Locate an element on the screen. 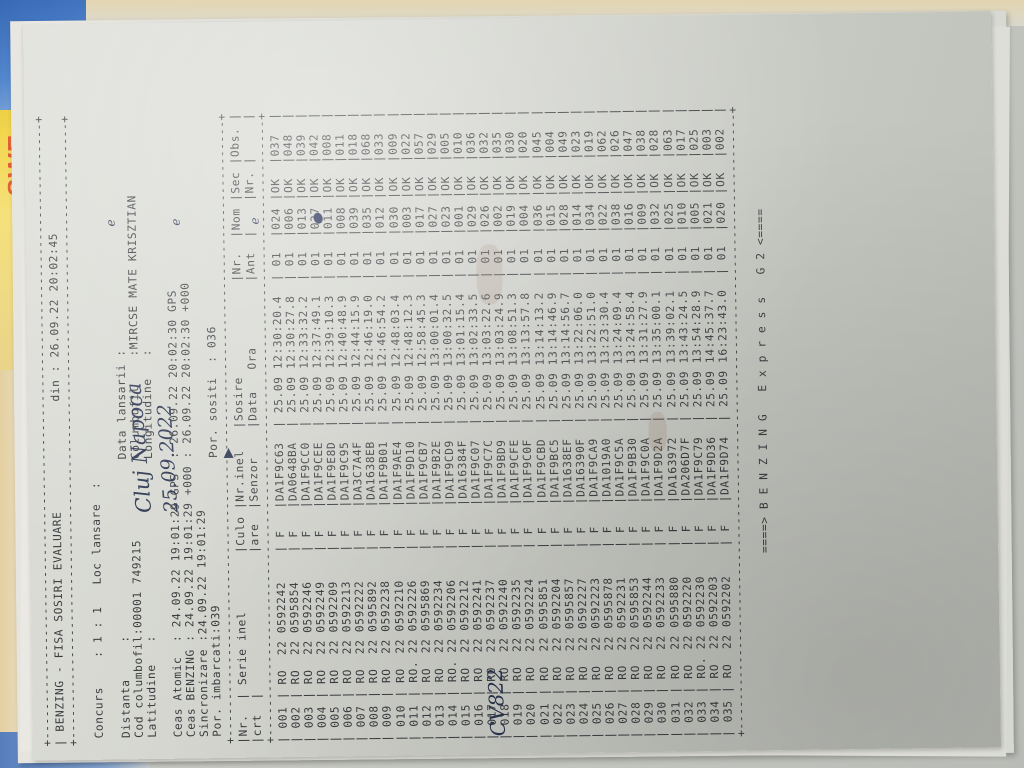 Image resolution: width=1024 pixels, height=768 pixels. pen-tick-mark-3: ℯ is located at coordinates (254, 221).